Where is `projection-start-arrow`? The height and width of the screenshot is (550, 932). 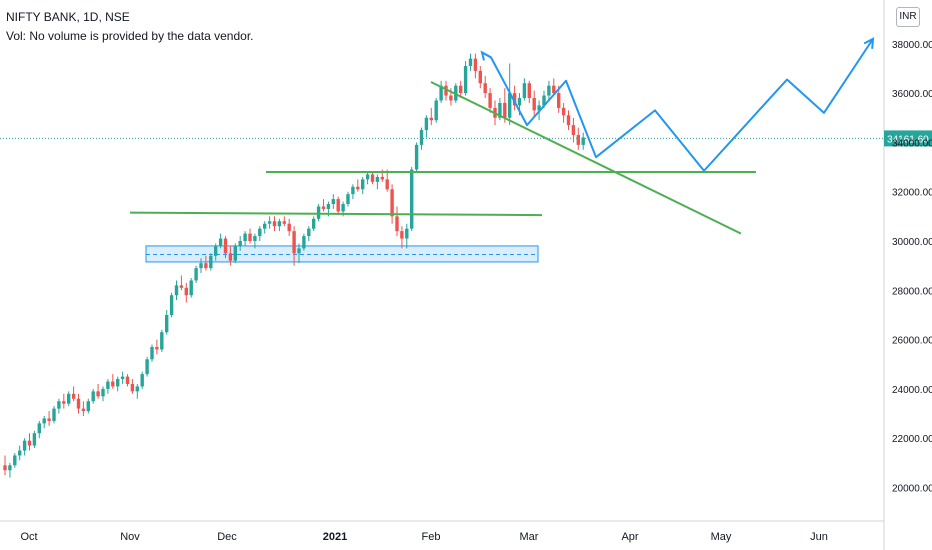
projection-start-arrow is located at coordinates (486, 55).